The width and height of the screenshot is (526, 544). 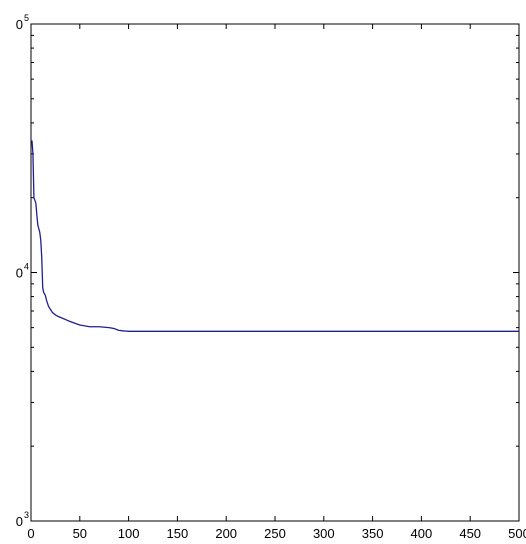 I want to click on x-tick-label: 450, so click(x=470, y=533).